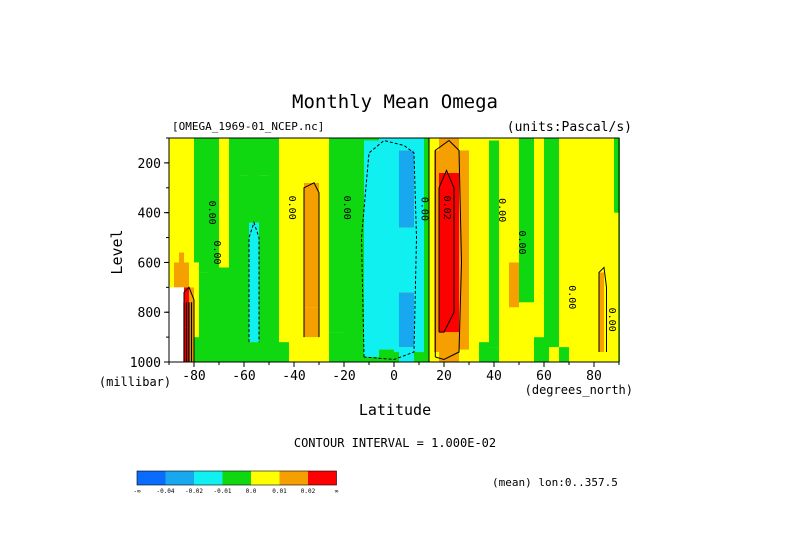  I want to click on y-tick-label: 1000, so click(145, 363).